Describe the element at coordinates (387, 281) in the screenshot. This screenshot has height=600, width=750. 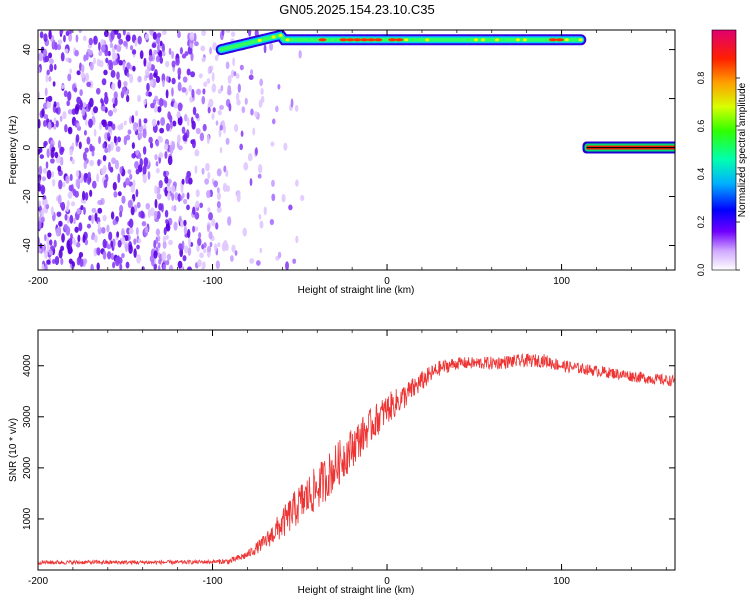
I see `x-tick-label: 0` at that location.